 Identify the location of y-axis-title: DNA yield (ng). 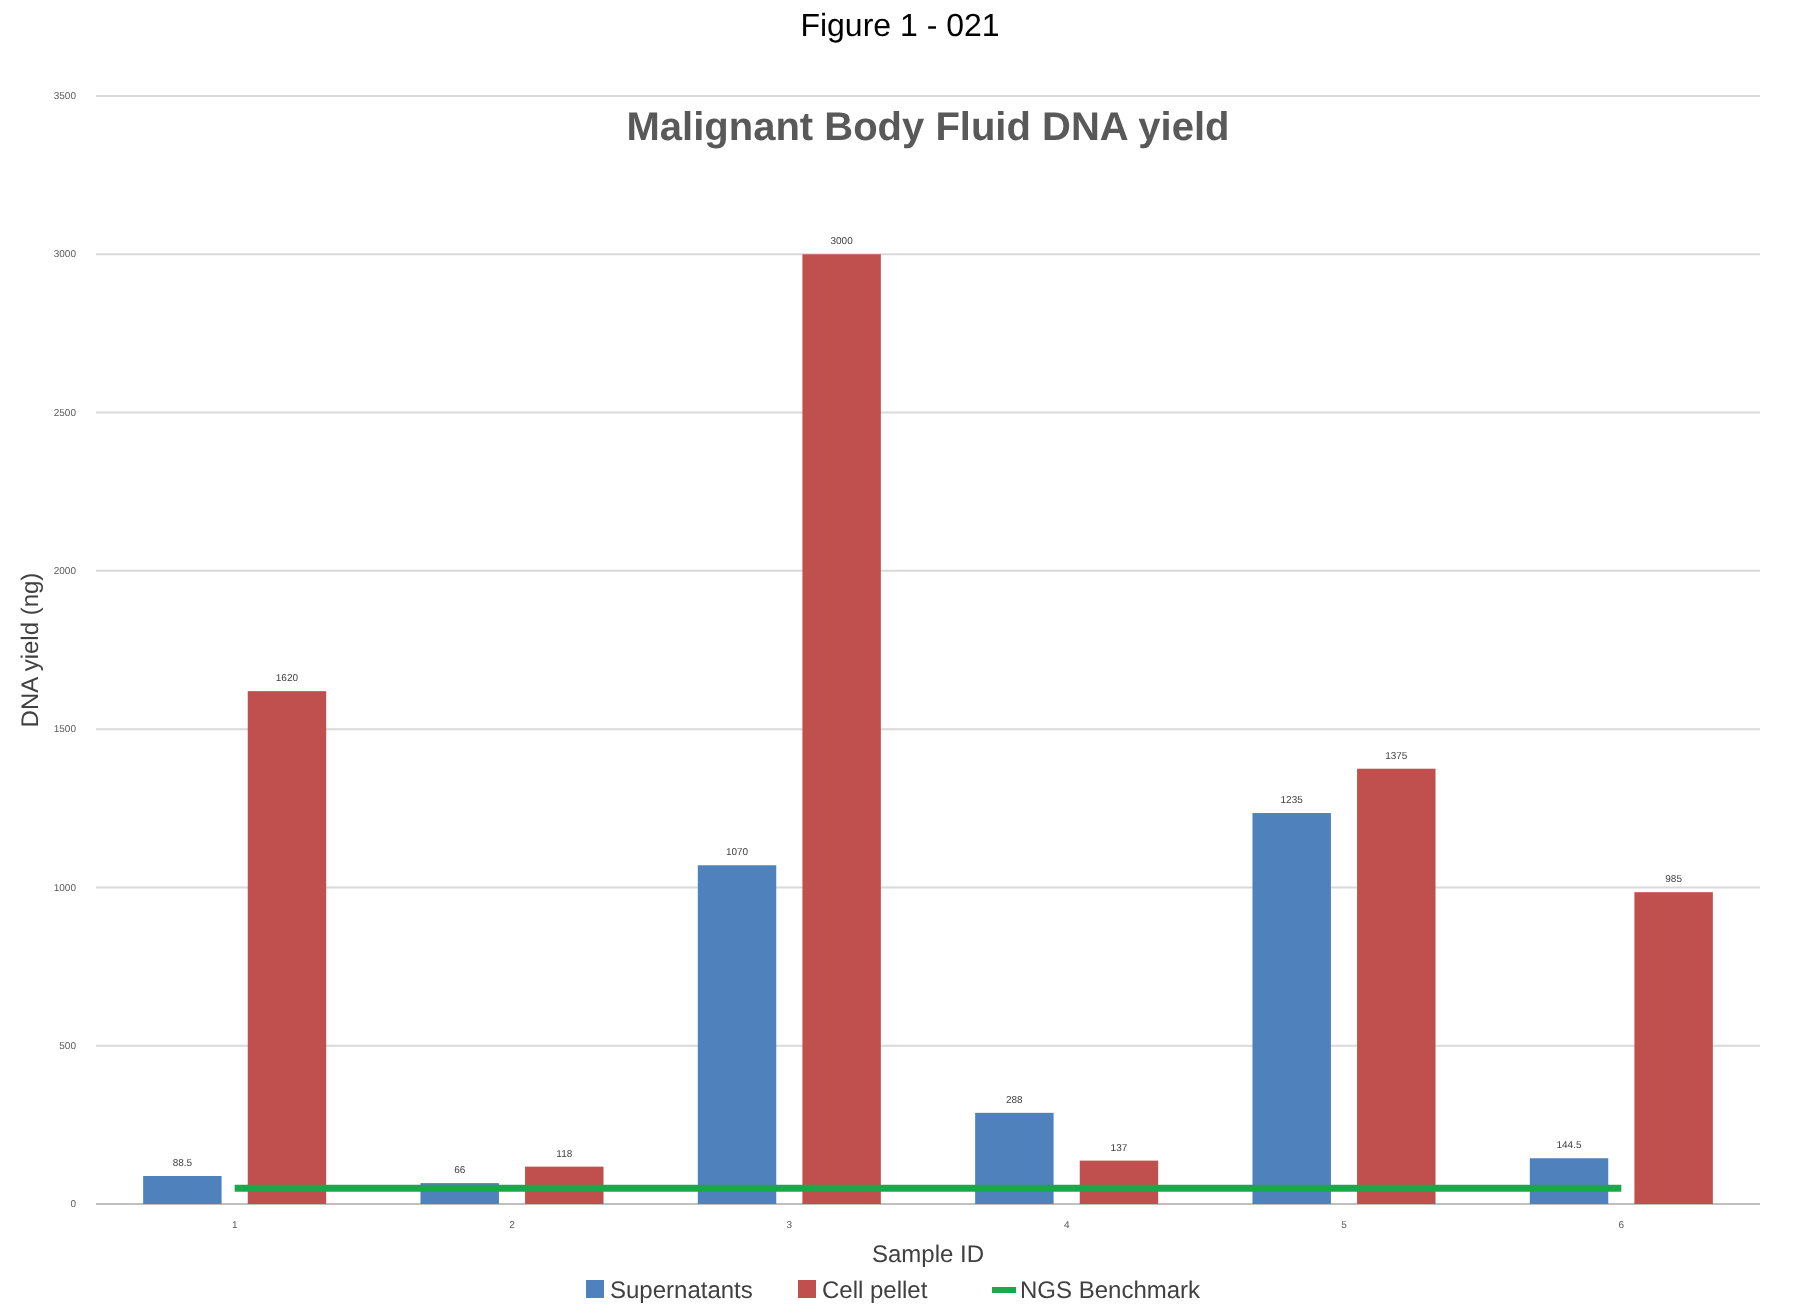
(30, 650).